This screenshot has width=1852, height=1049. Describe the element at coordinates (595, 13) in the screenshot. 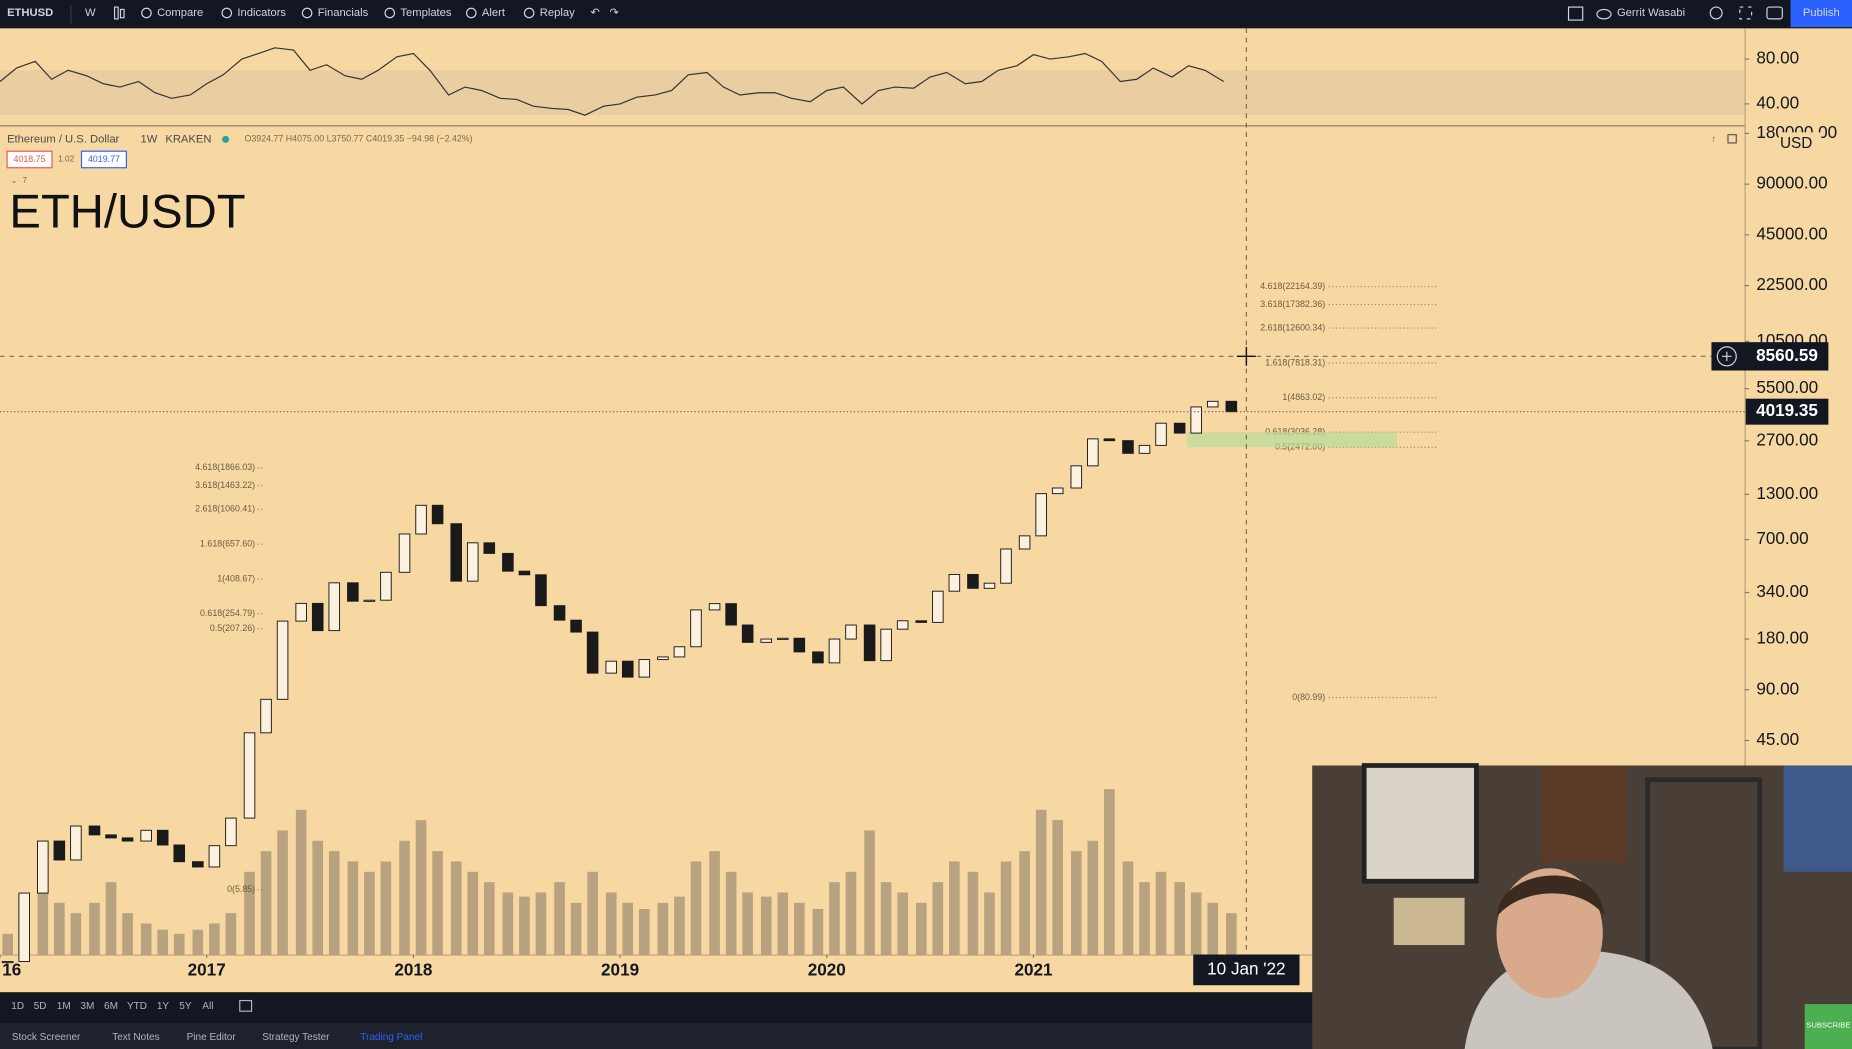

I see `undo: ↶` at that location.